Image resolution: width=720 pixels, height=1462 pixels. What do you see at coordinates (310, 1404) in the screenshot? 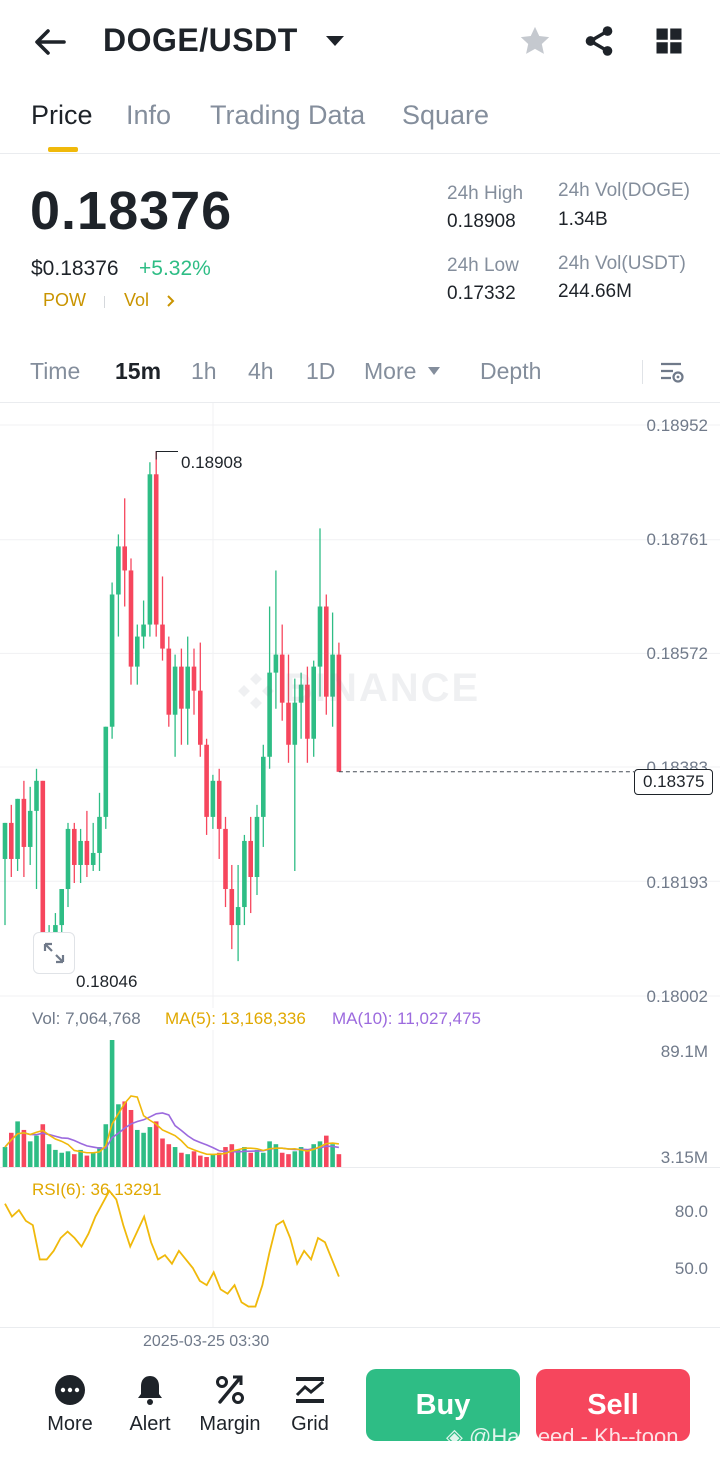
I see `grid-button: Grid` at bounding box center [310, 1404].